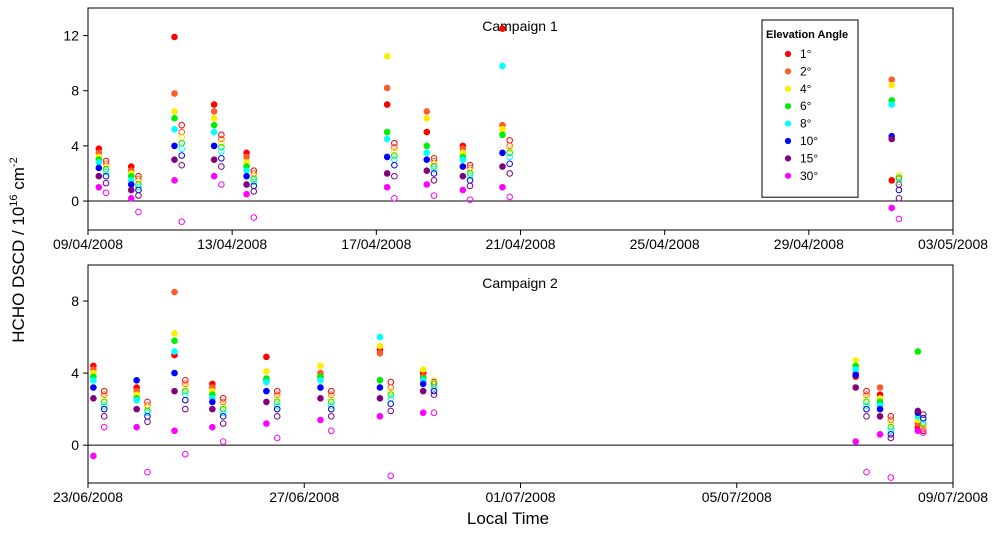 The height and width of the screenshot is (533, 996). Describe the element at coordinates (809, 176) in the screenshot. I see `legend-label: 30°` at that location.